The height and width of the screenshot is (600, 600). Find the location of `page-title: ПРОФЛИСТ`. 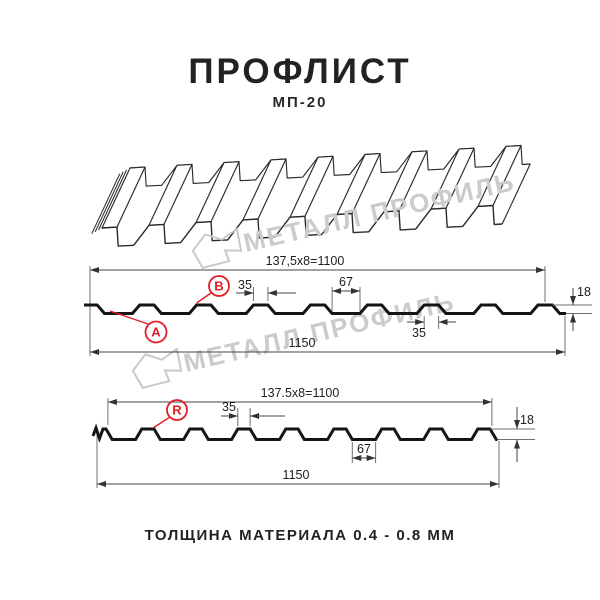

page-title: ПРОФЛИСТ is located at coordinates (300, 71).